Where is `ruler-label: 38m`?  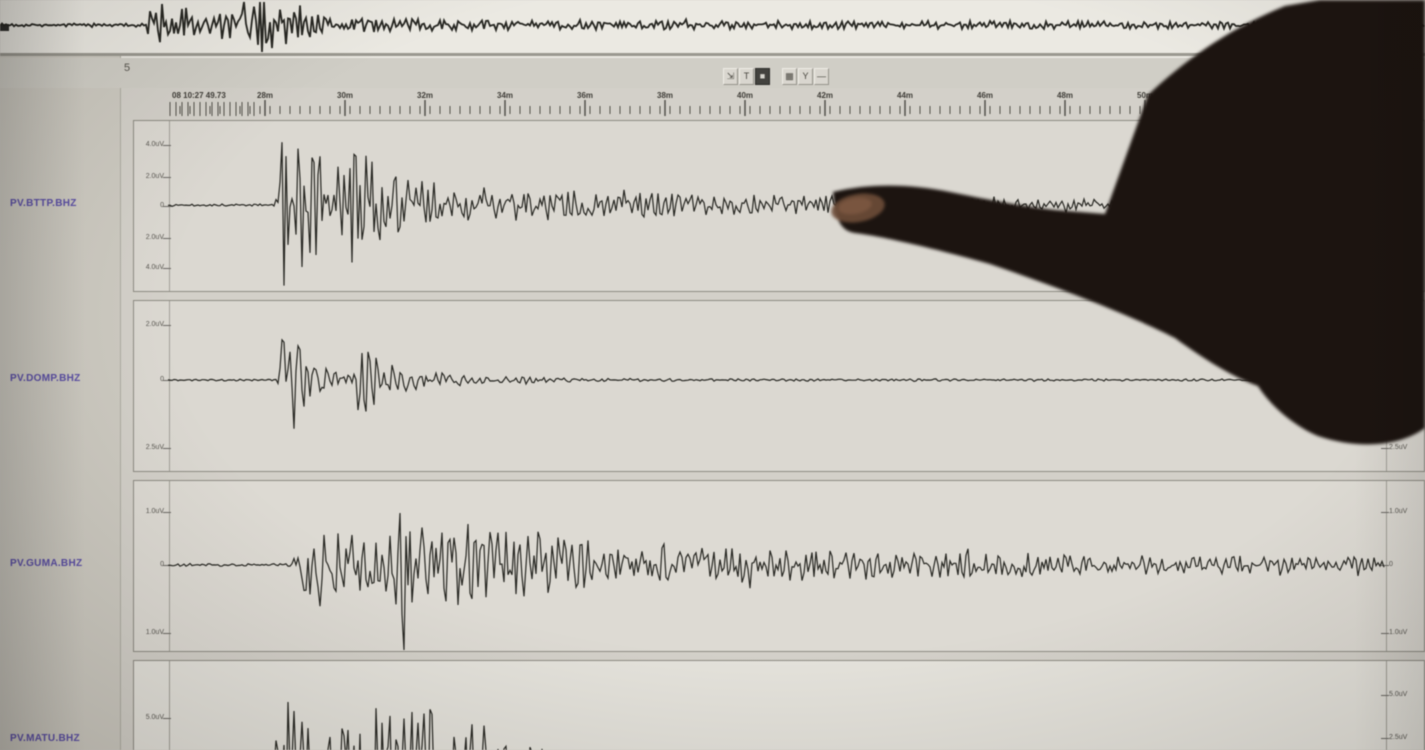
ruler-label: 38m is located at coordinates (665, 95).